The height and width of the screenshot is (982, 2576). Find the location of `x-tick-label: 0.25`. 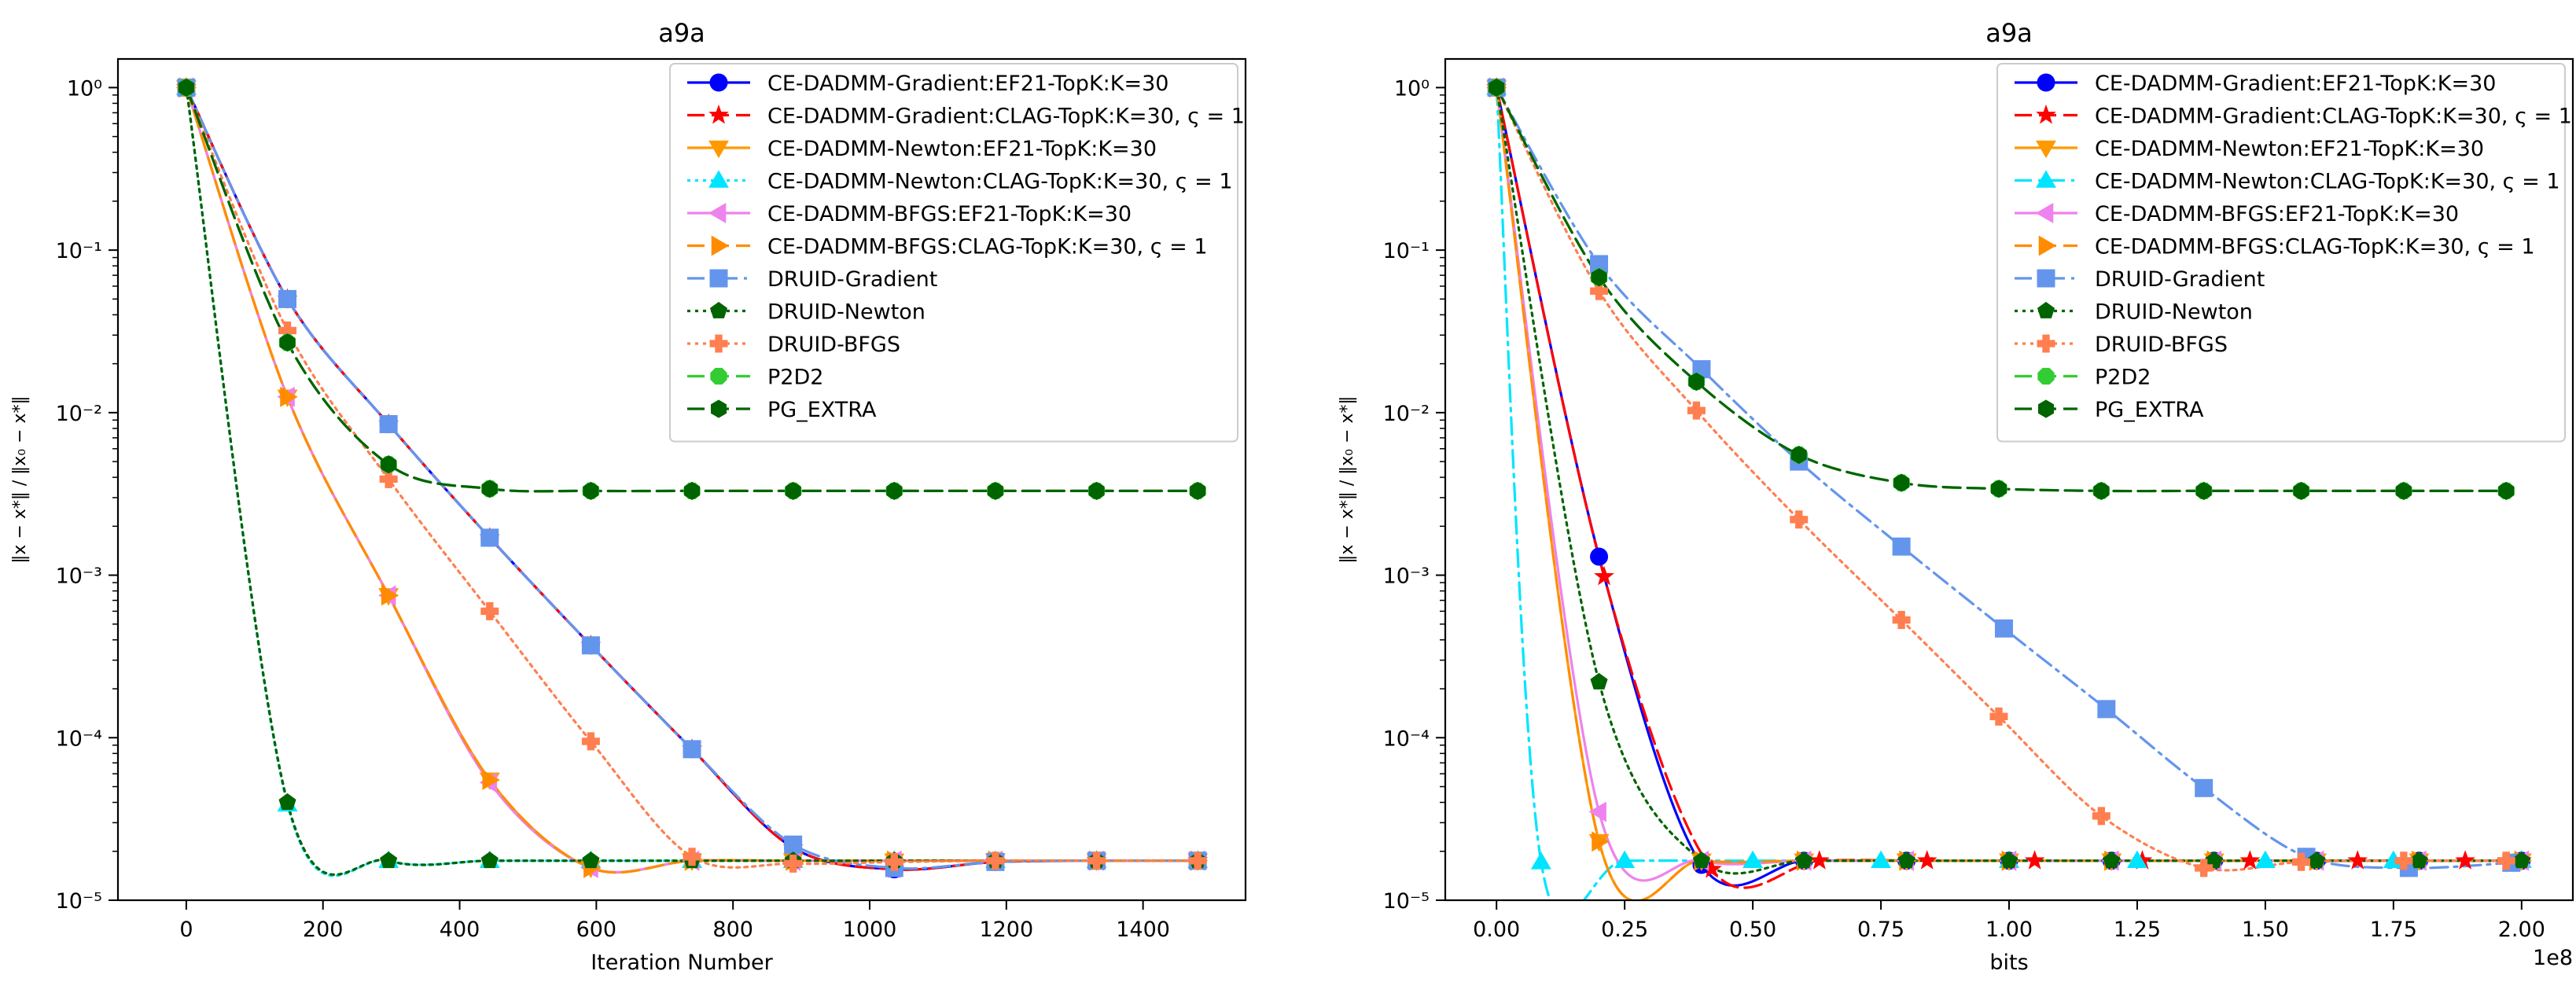

x-tick-label: 0.25 is located at coordinates (1624, 930).